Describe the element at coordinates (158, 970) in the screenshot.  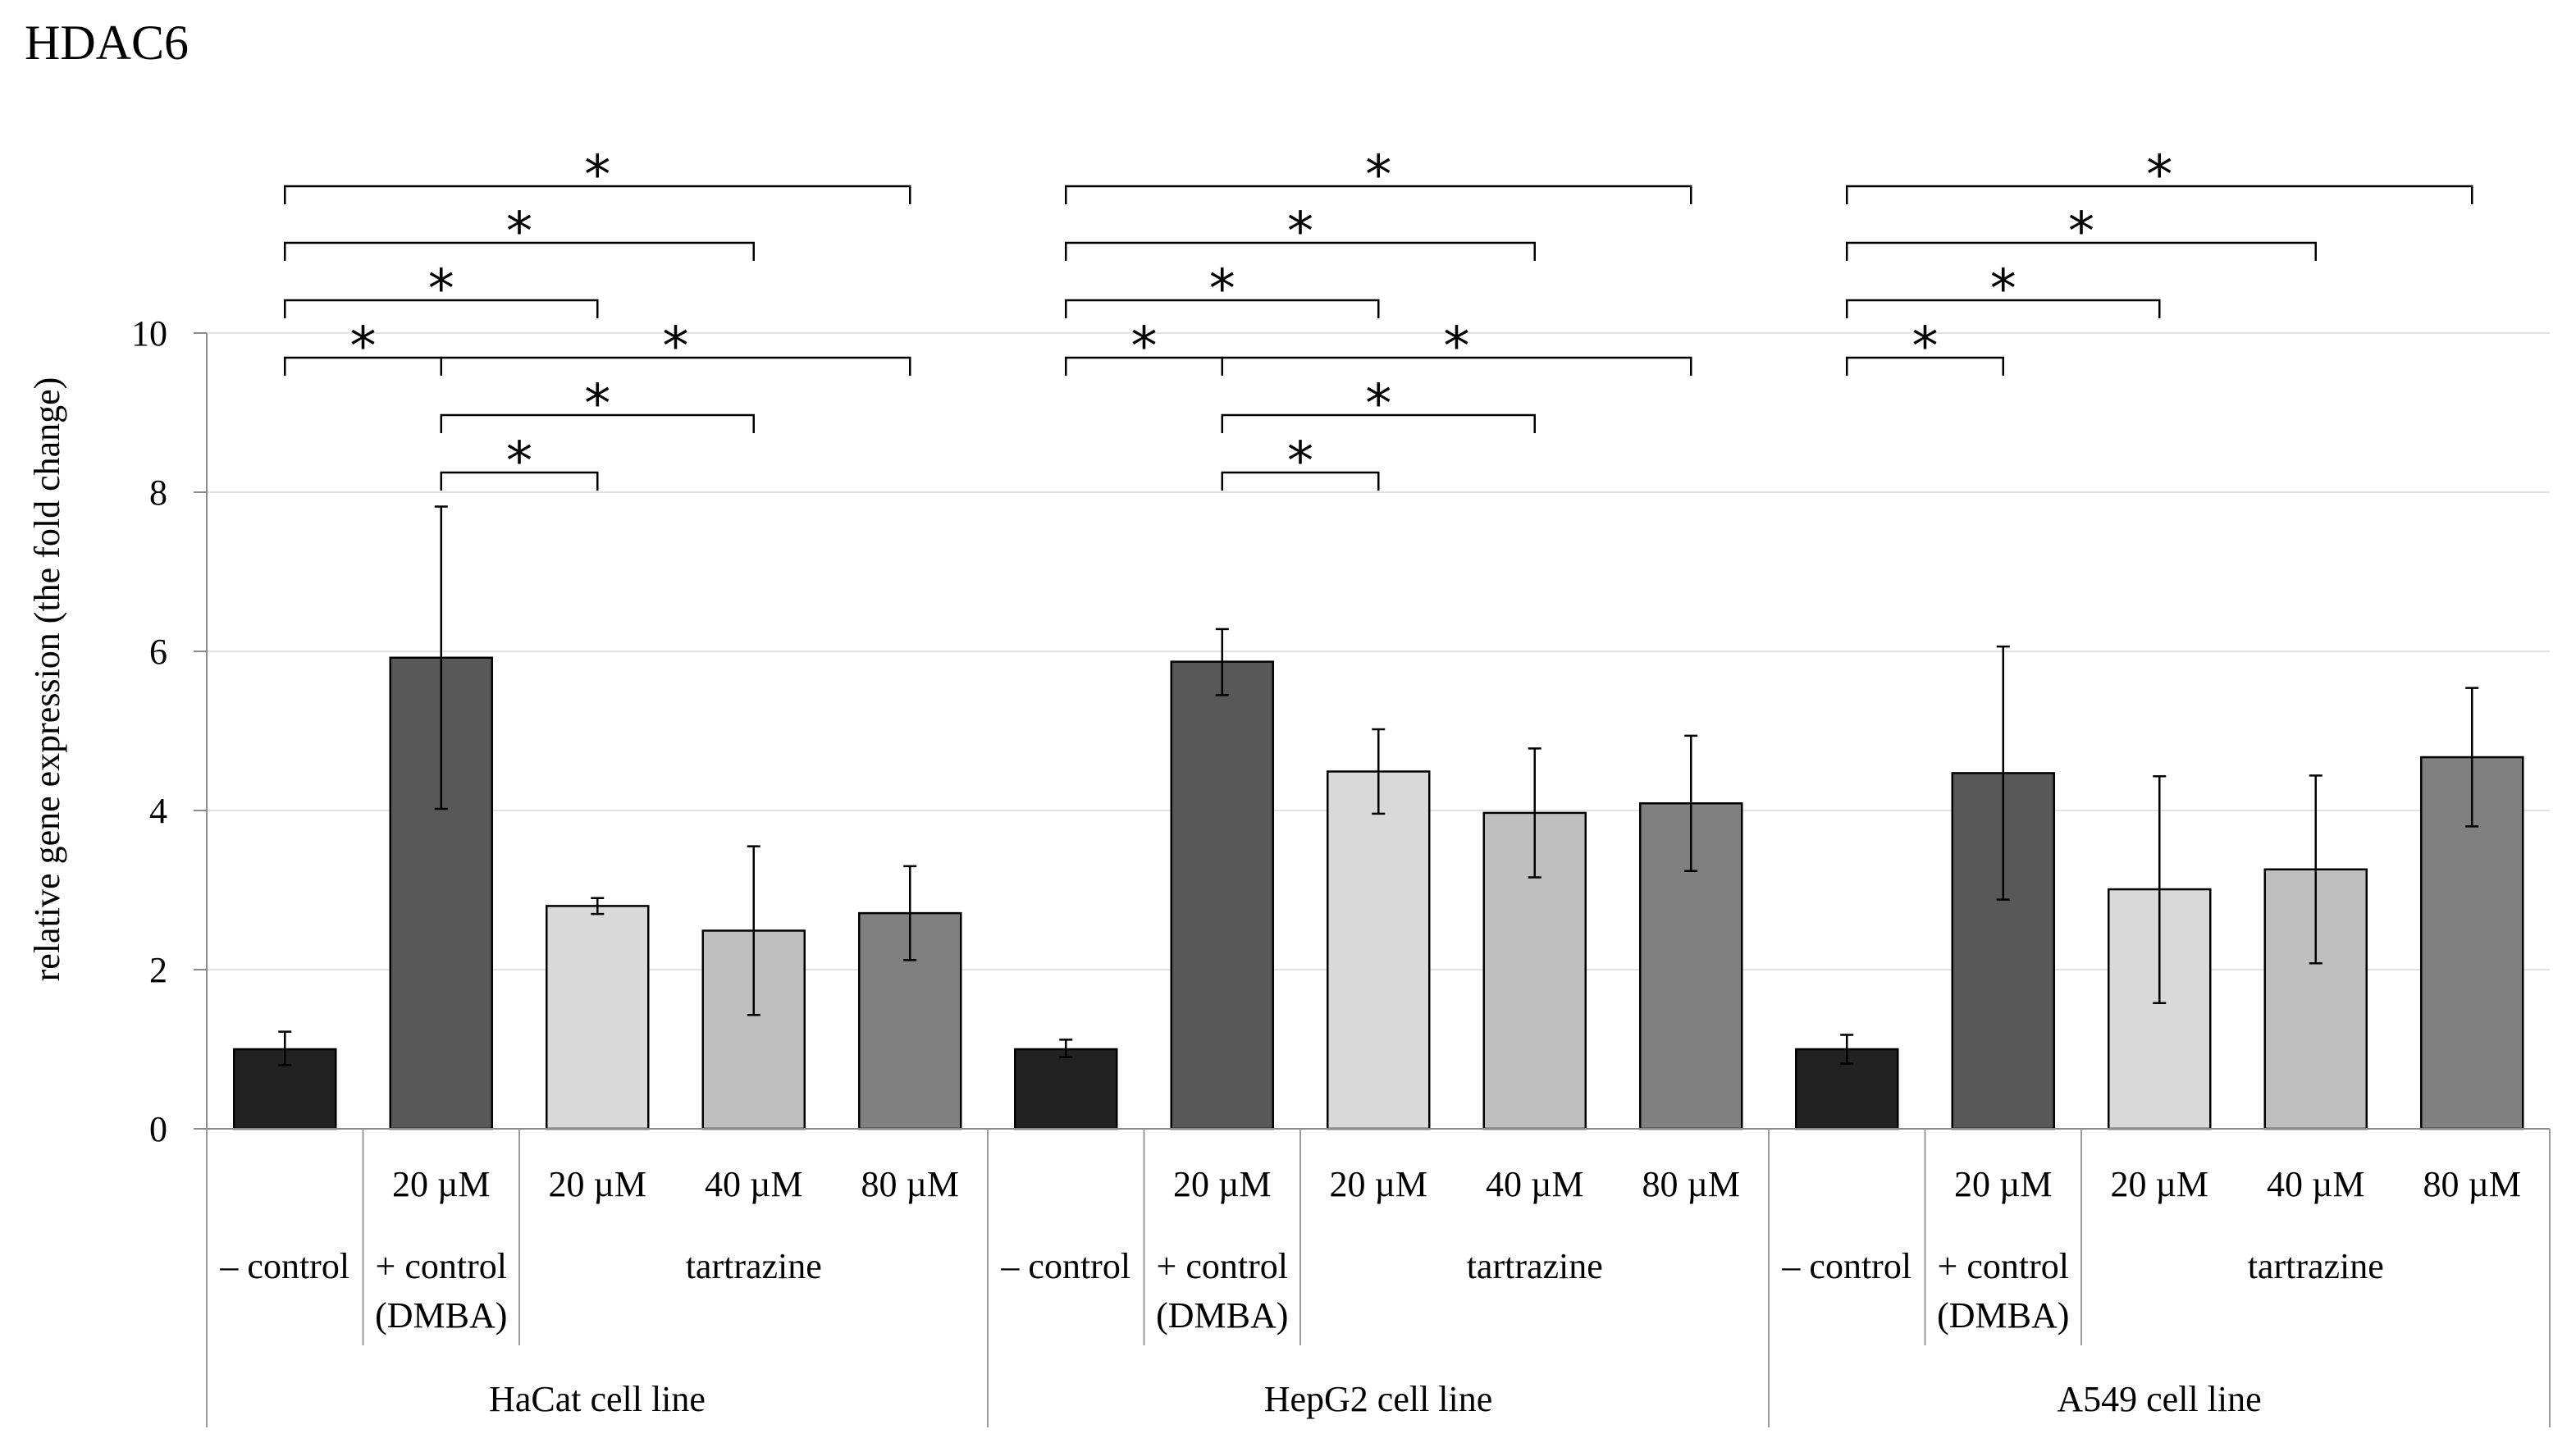
I see `y-tick-label: 2` at that location.